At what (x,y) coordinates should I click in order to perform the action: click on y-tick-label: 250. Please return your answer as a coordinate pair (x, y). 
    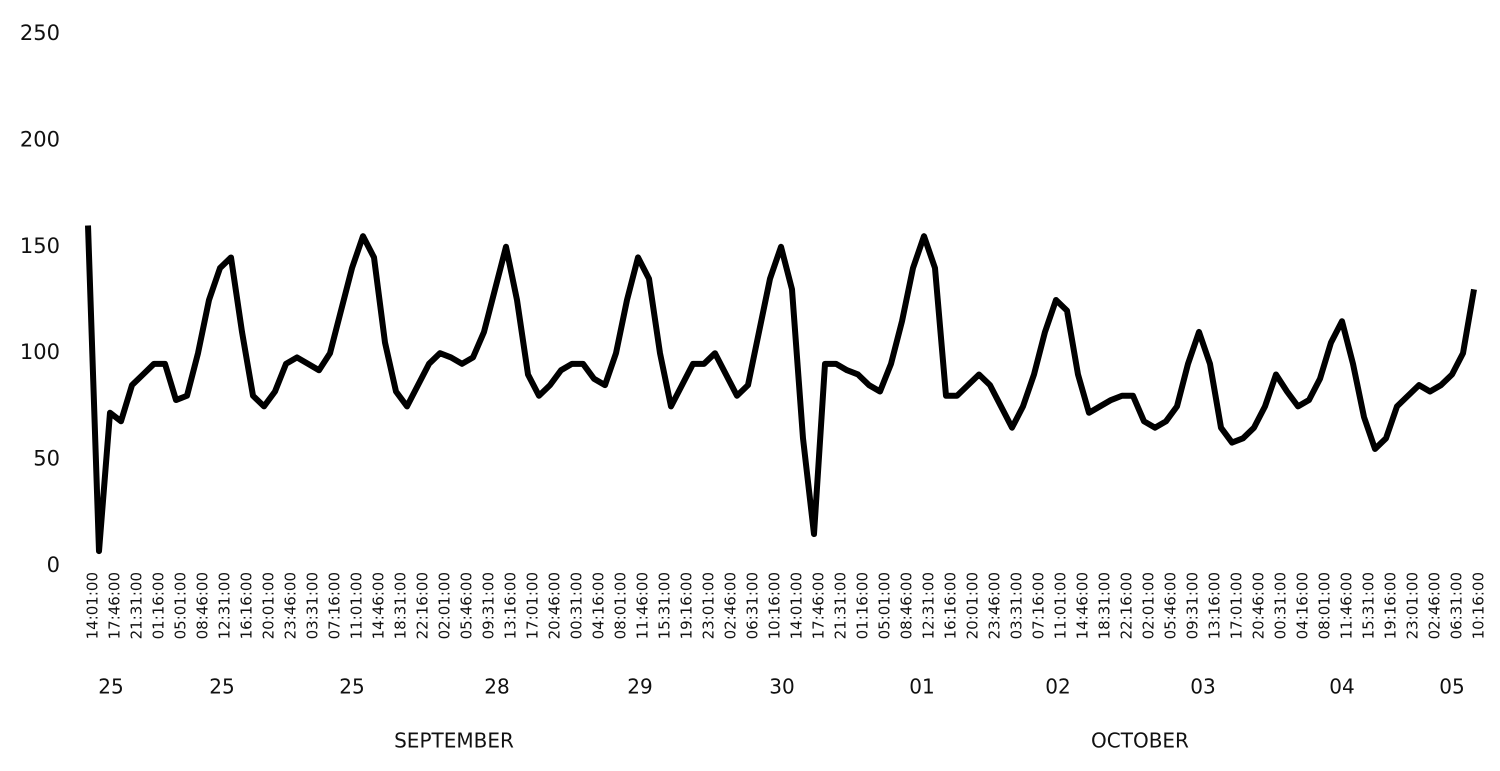
    Looking at the image, I should click on (40, 33).